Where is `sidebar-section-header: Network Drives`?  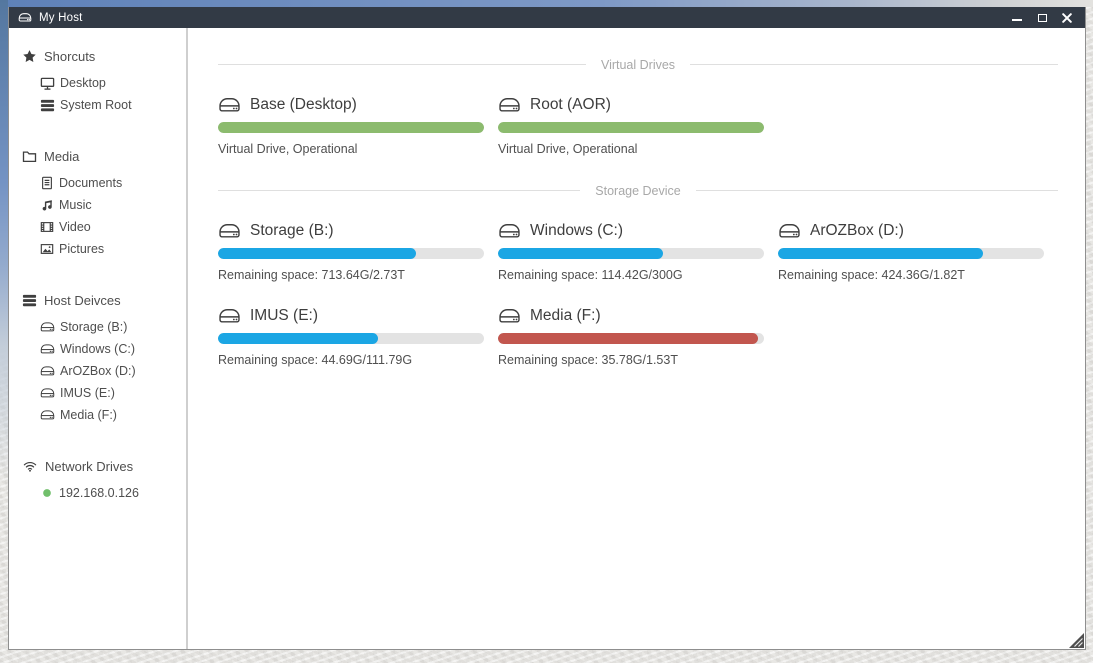
sidebar-section-header: Network Drives is located at coordinates (104, 466).